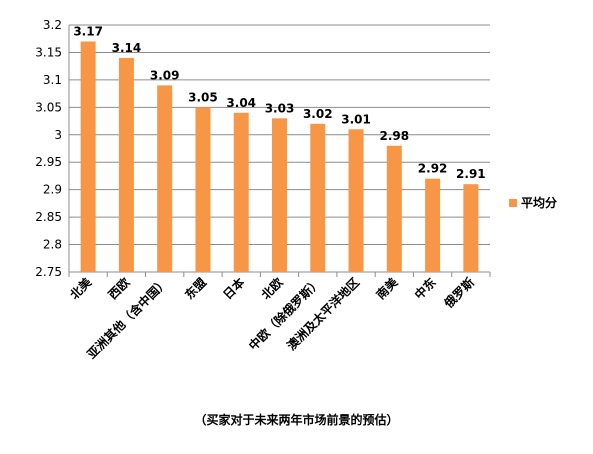 This screenshot has width=593, height=454. I want to click on data-label: 3.01, so click(356, 119).